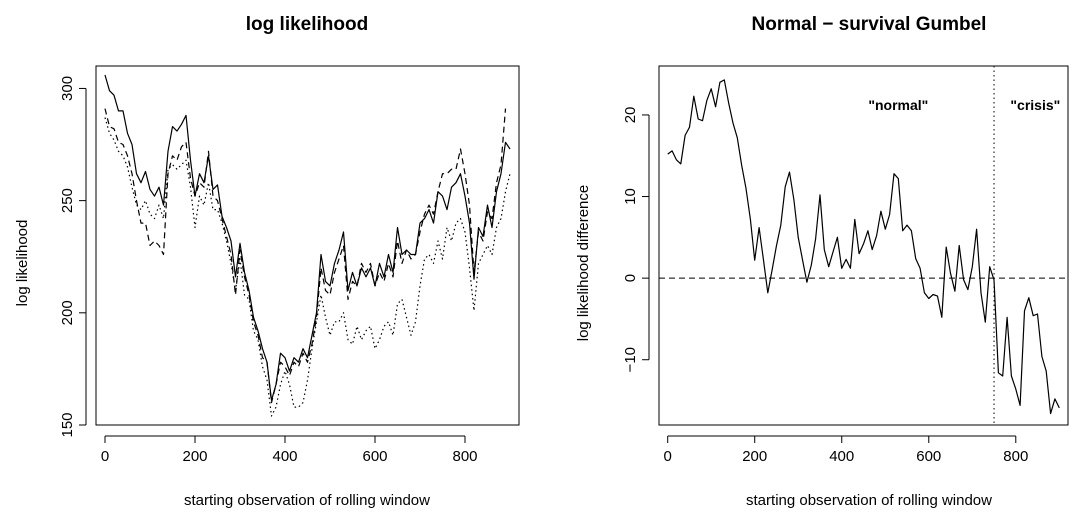  I want to click on right-y-tick-label: 0, so click(630, 278).